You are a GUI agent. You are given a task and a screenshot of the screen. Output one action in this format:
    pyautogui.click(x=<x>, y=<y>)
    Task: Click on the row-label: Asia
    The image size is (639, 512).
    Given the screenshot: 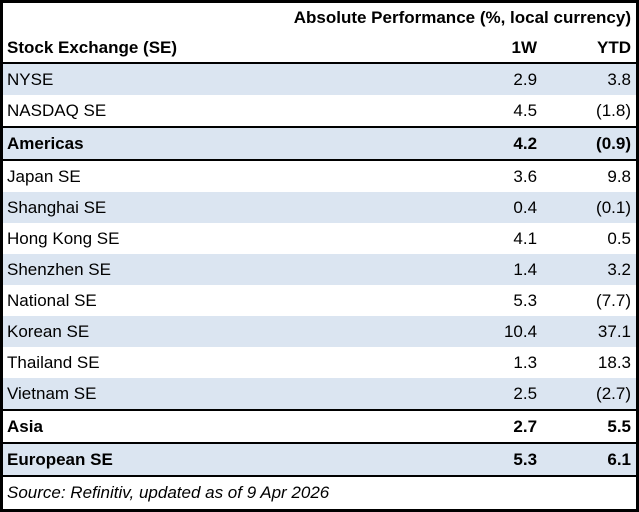 What is the action you would take?
    pyautogui.click(x=25, y=426)
    